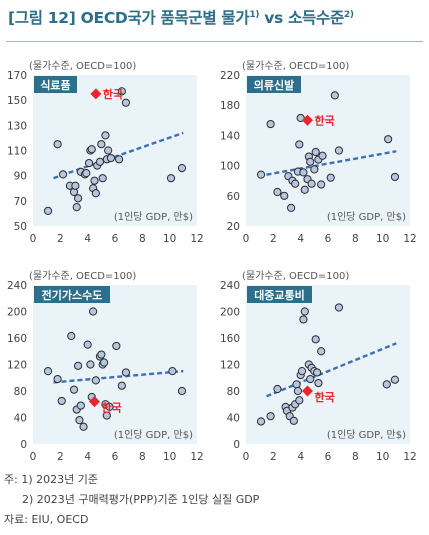  I want to click on y-tick-label: 150, so click(17, 101).